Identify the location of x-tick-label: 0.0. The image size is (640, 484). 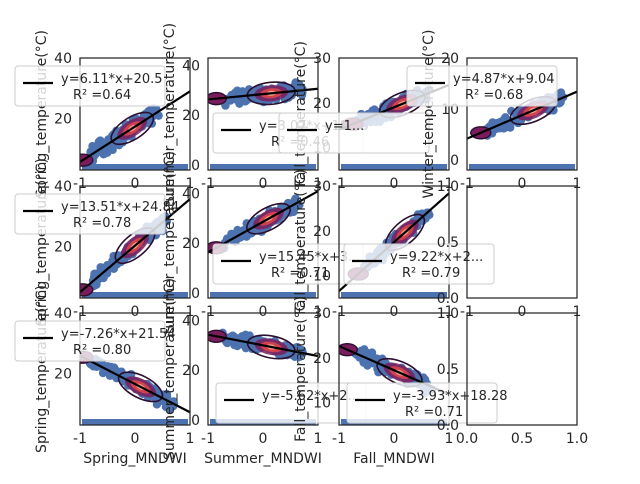
(467, 439).